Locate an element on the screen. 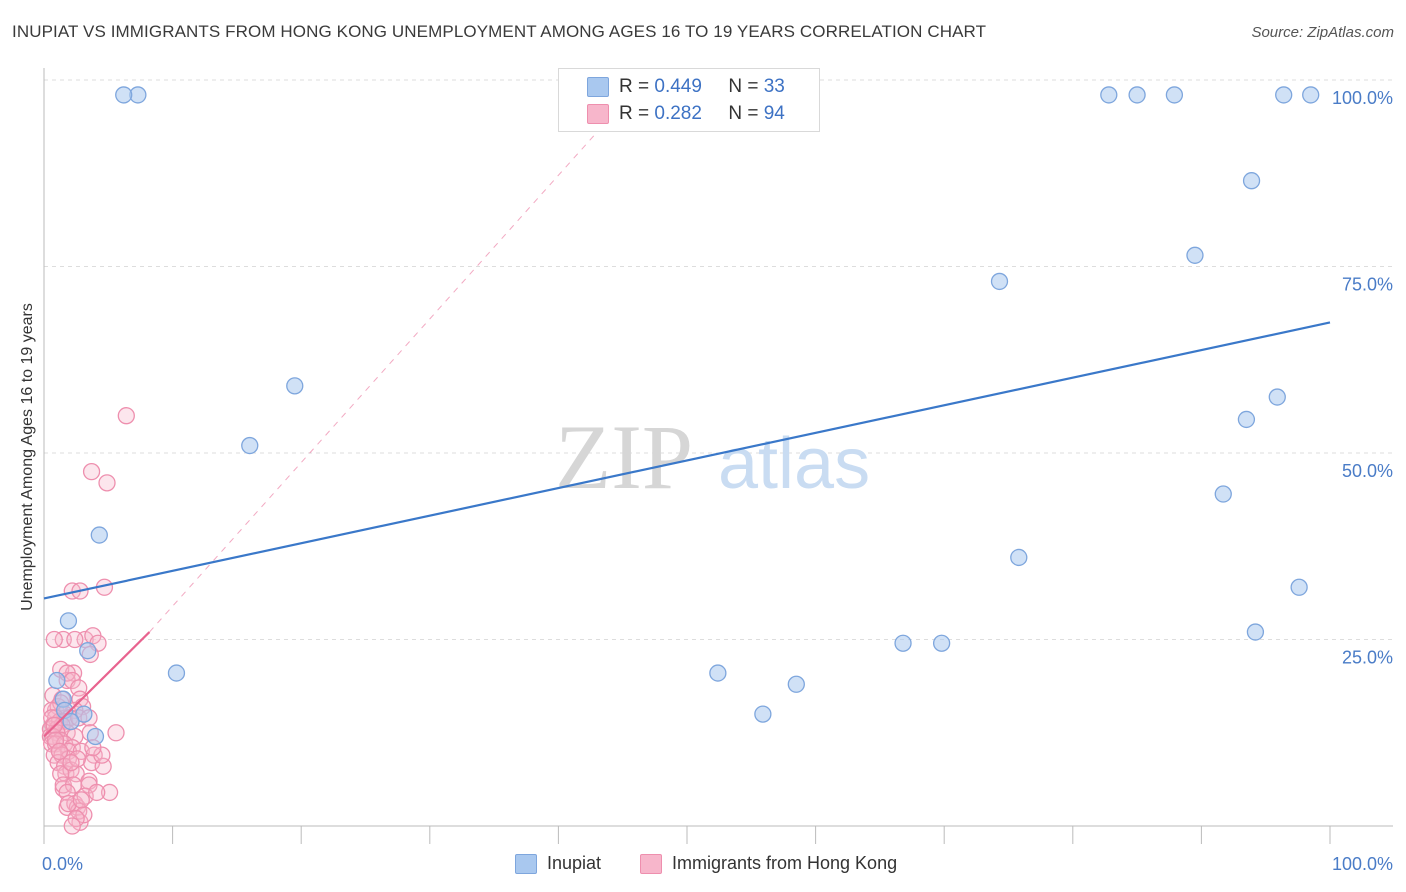  watermark: ZIP atlas is located at coordinates (712, 457).